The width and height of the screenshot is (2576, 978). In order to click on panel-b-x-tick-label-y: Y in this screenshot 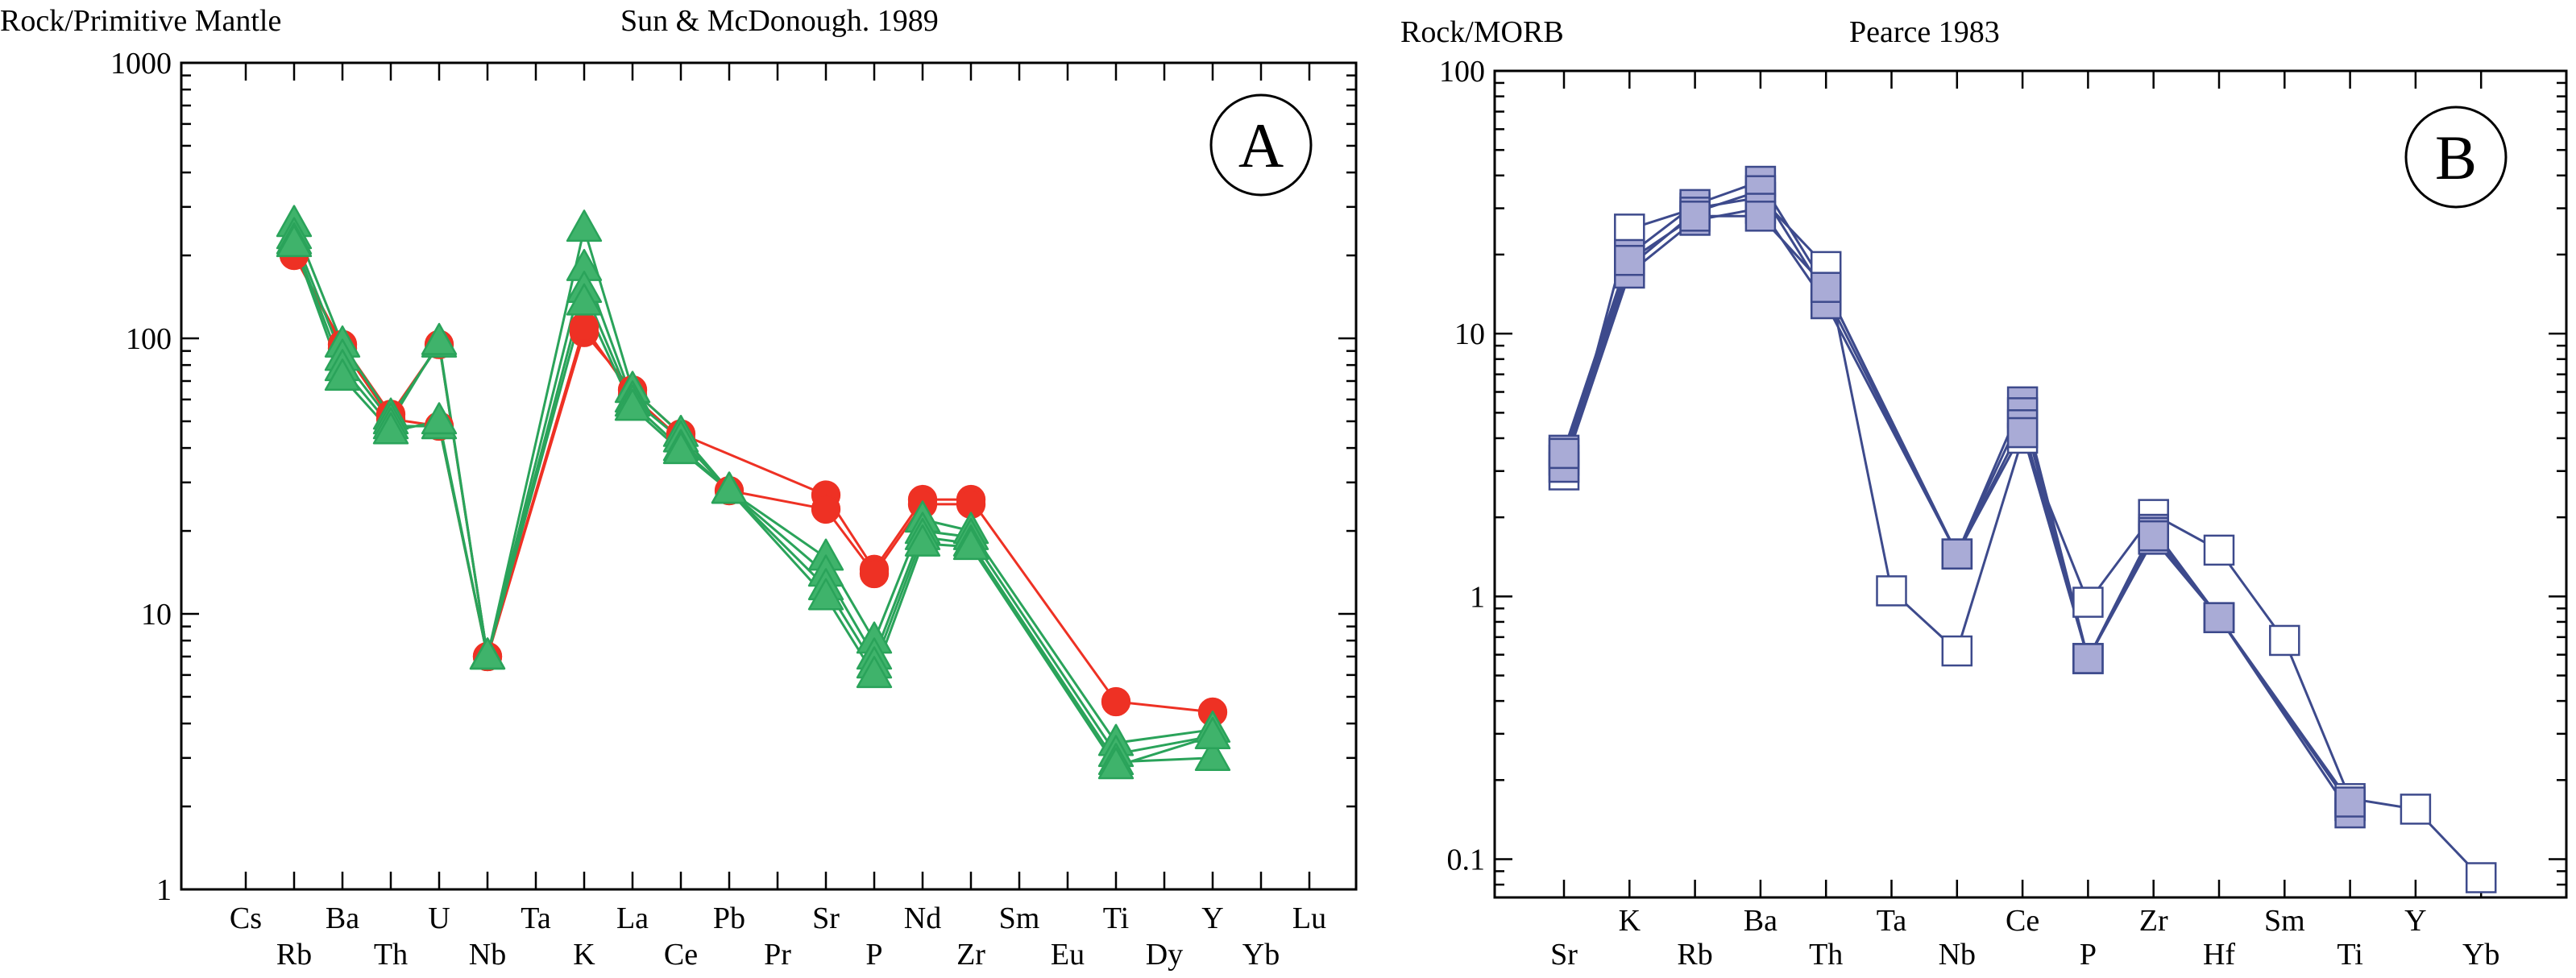, I will do `click(2415, 921)`.